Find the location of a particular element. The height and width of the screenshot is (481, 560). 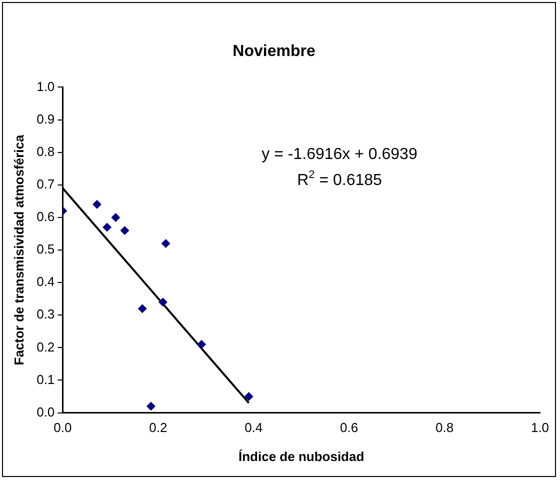

x-tick-label: 0.6 is located at coordinates (349, 428).